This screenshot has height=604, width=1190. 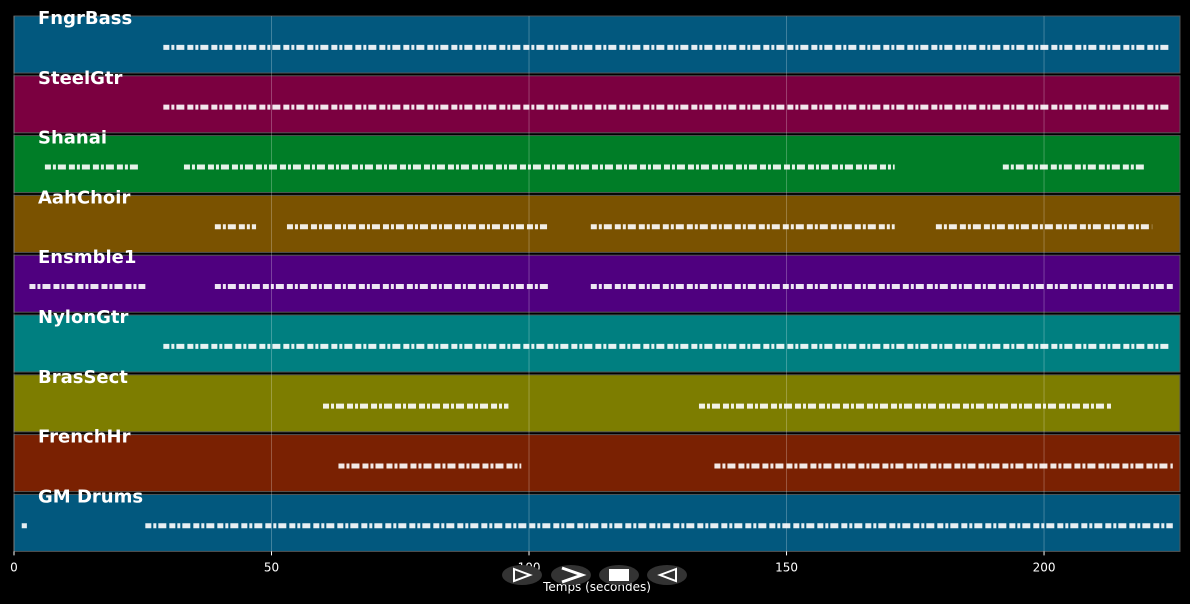 I want to click on x-tick-label: 0, so click(x=14, y=567).